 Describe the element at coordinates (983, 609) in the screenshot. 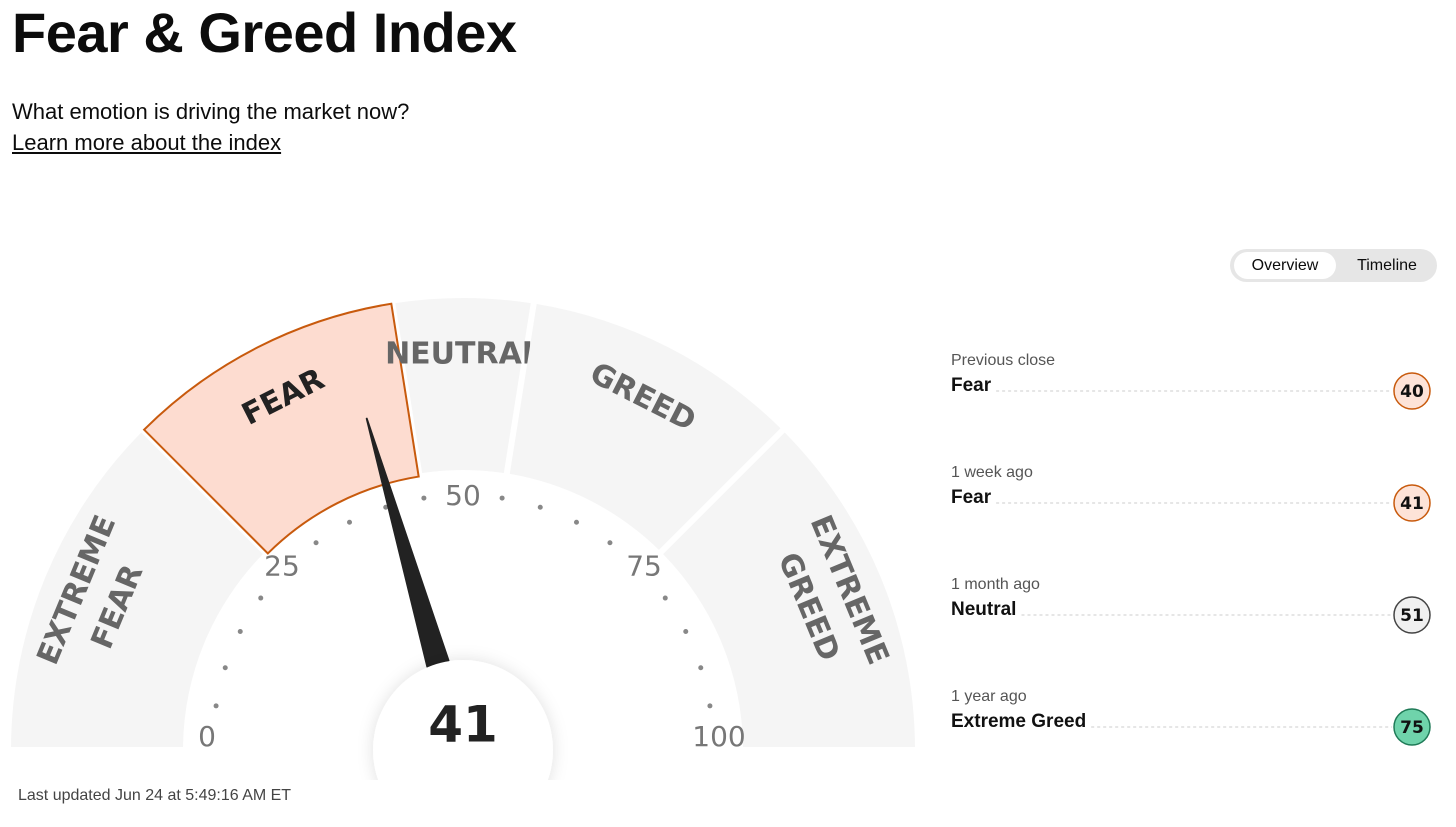

I see `history-label: Neutral` at that location.